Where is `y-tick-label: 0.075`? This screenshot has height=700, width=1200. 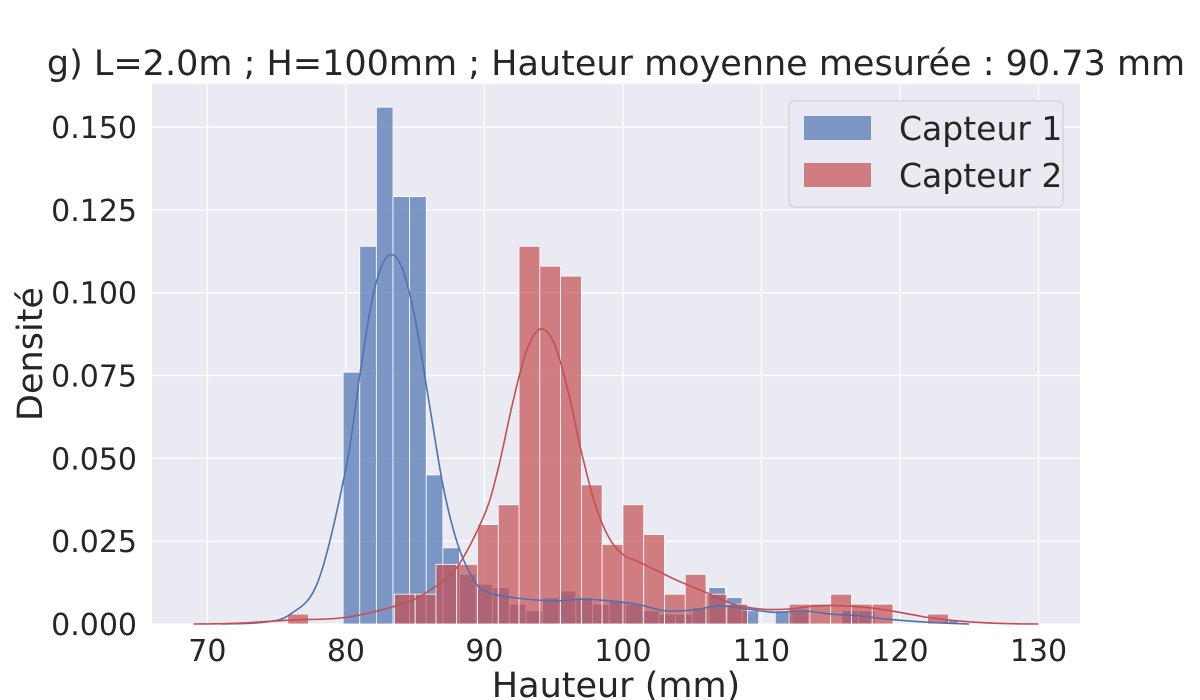
y-tick-label: 0.075 is located at coordinates (94, 377).